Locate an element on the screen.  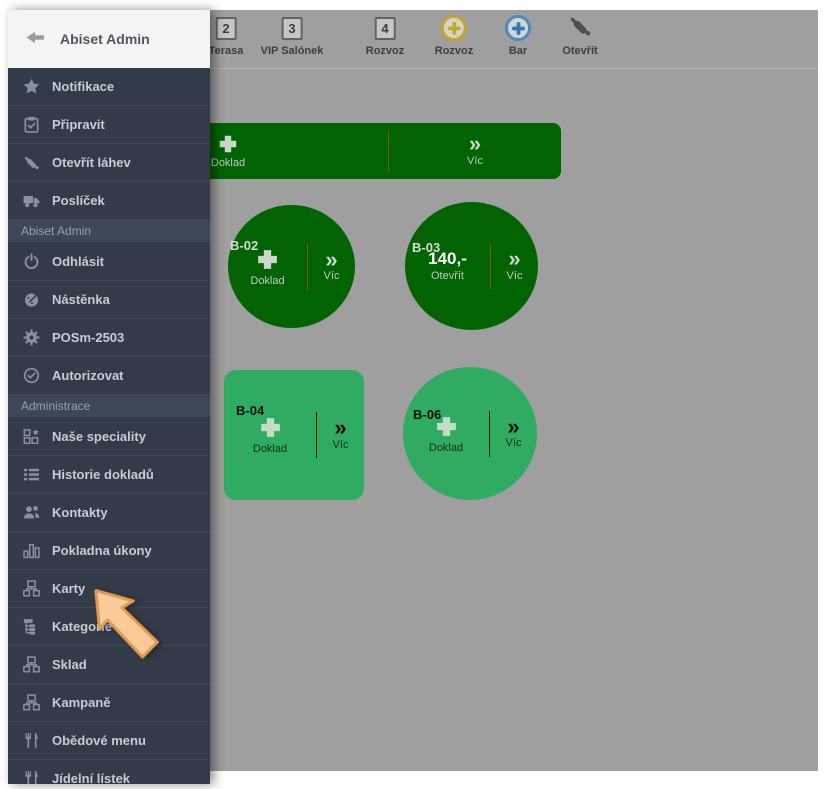
toolbar-item-label: Rozvoz is located at coordinates (385, 51).